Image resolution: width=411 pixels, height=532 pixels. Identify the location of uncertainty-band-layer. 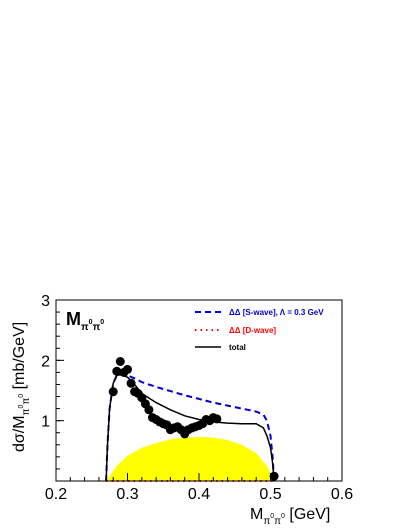
(190, 459).